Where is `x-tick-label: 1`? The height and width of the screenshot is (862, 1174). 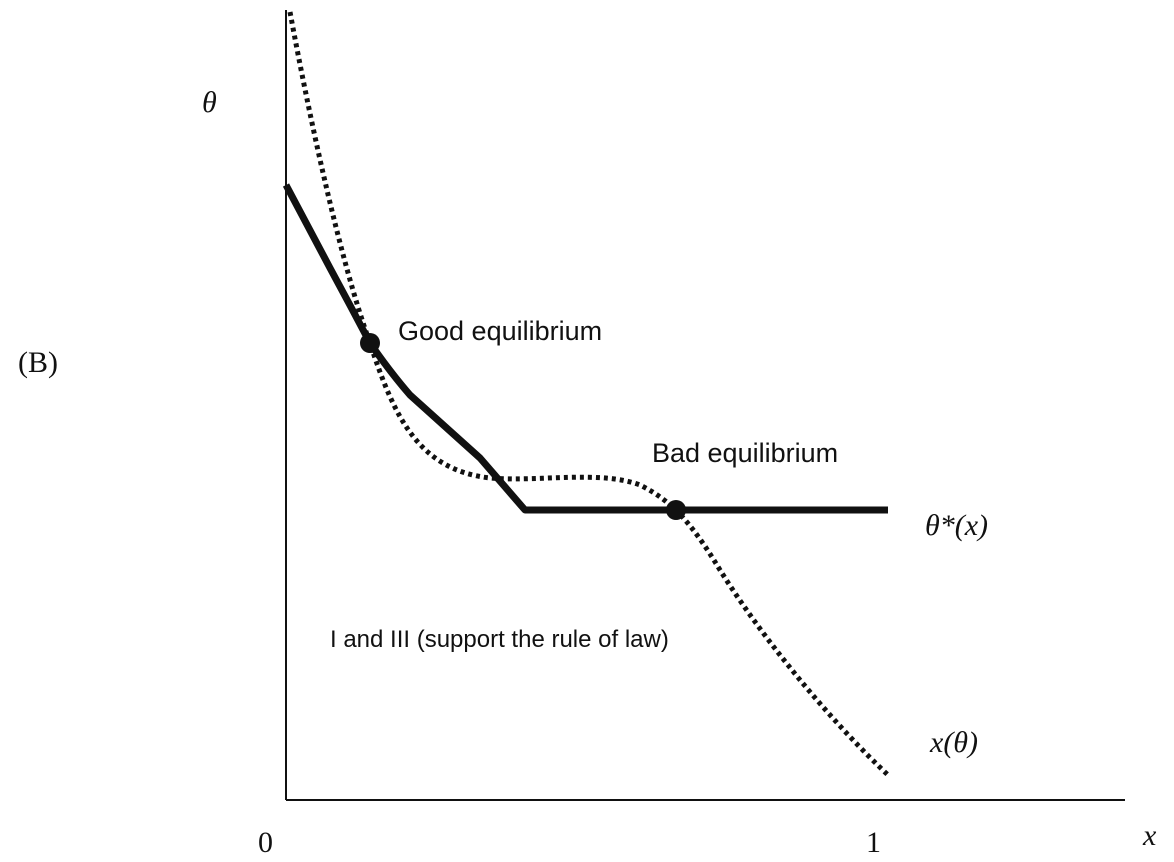
x-tick-label: 1 is located at coordinates (873, 842).